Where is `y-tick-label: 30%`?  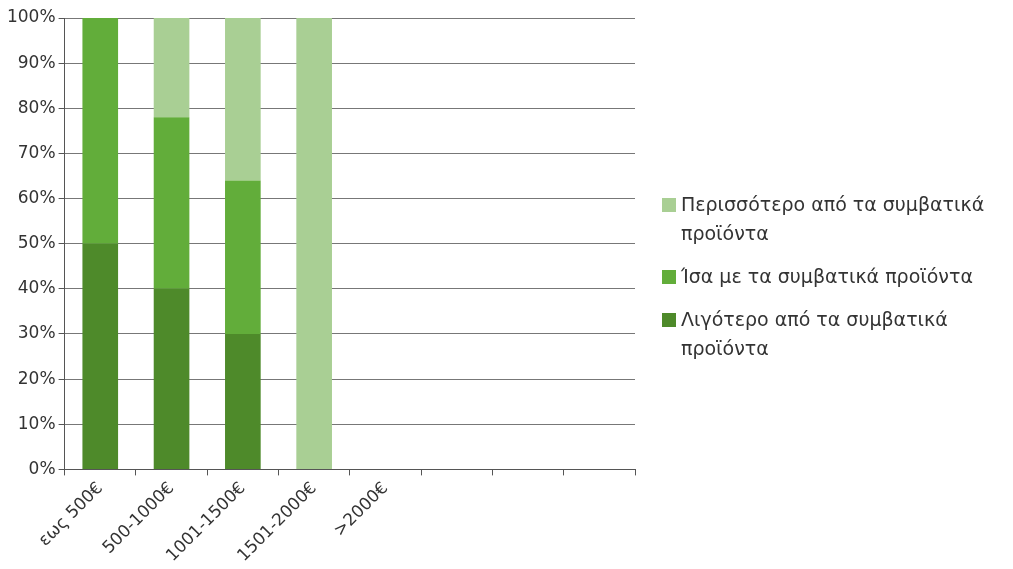
y-tick-label: 30% is located at coordinates (36, 332).